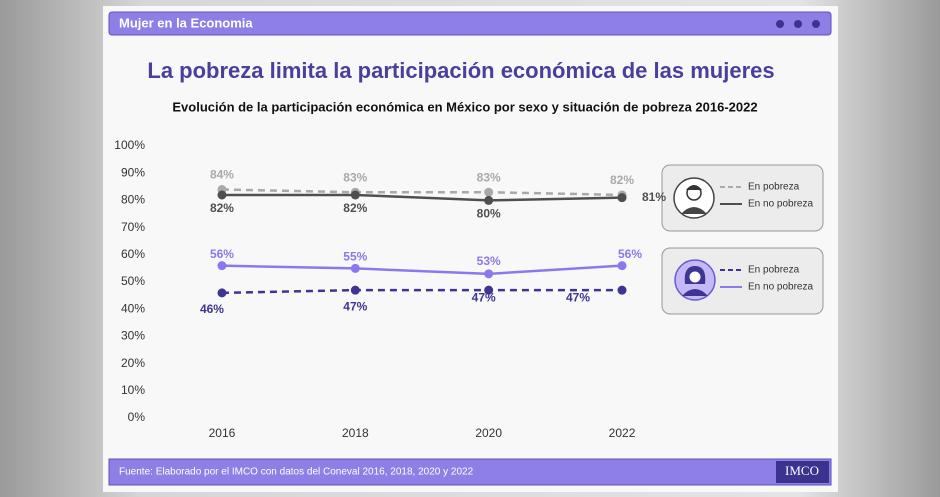 This screenshot has height=497, width=940. I want to click on x-tick-label: 2018, so click(355, 433).